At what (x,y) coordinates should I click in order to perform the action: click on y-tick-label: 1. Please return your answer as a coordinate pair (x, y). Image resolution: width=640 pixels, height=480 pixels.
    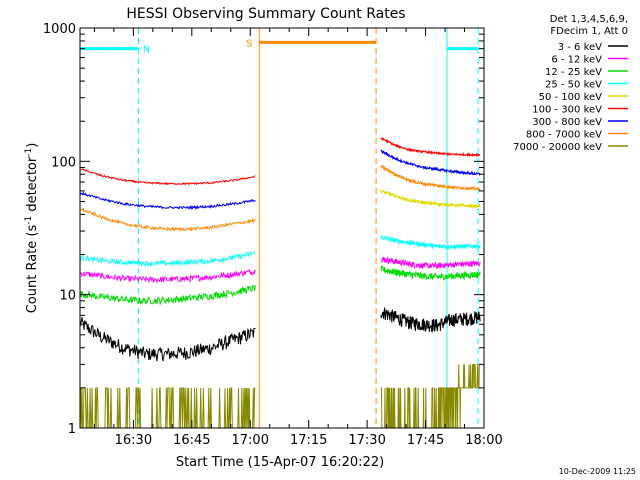
    Looking at the image, I should click on (72, 429).